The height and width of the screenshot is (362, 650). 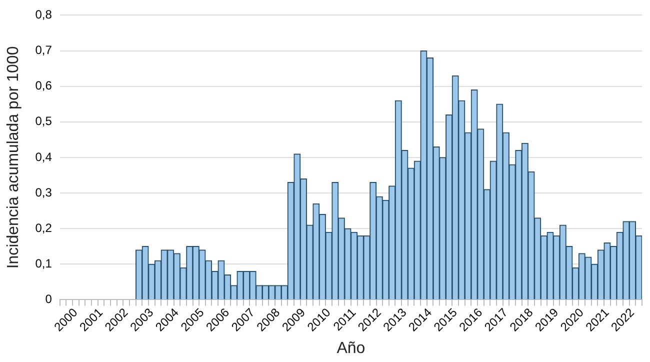 What do you see at coordinates (351, 348) in the screenshot?
I see `x-axis-title: Año` at bounding box center [351, 348].